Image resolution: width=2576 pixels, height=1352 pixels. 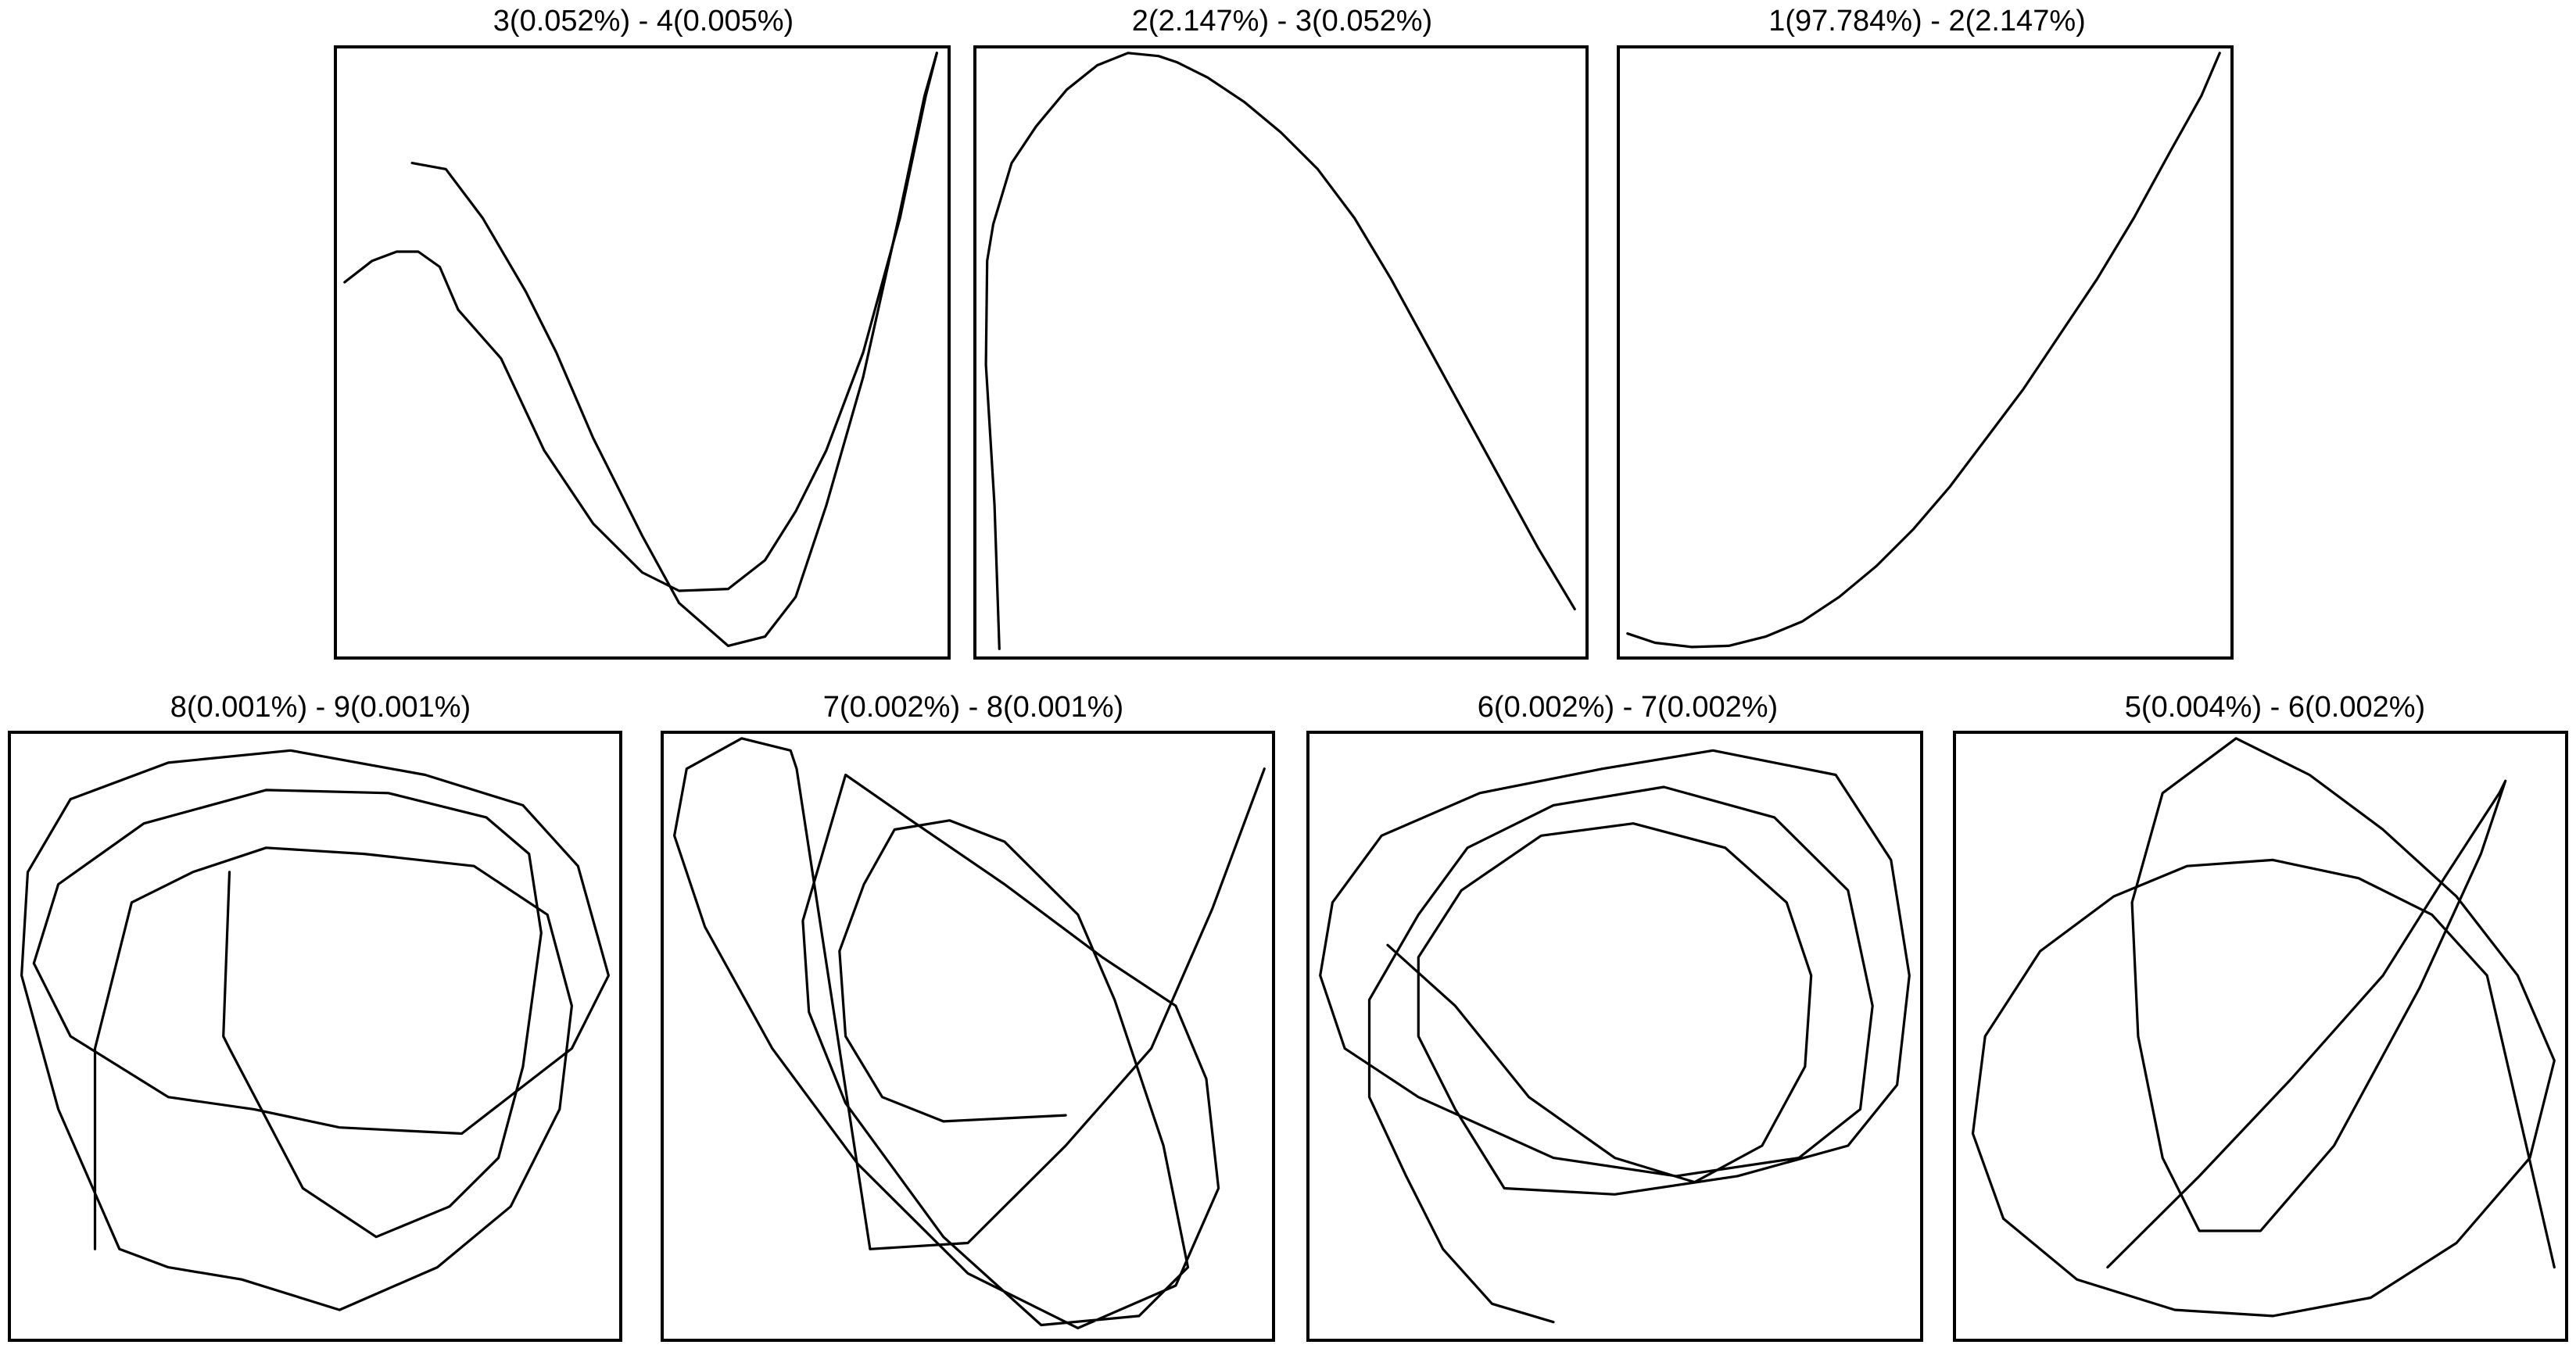 I want to click on panel-5-series, so click(x=969, y=1033).